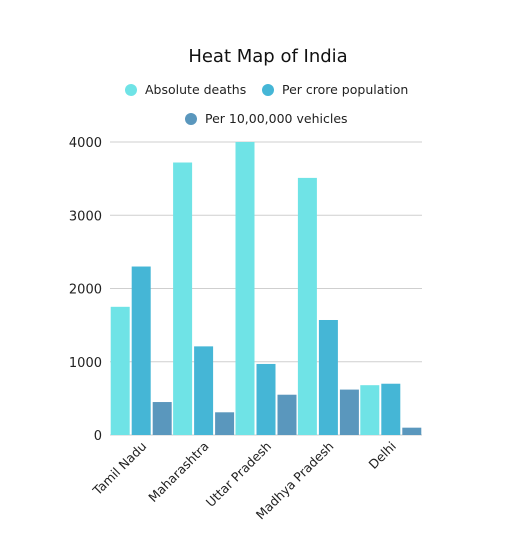 The width and height of the screenshot is (523, 553). Describe the element at coordinates (267, 56) in the screenshot. I see `chart-title: Heat Map of India` at that location.